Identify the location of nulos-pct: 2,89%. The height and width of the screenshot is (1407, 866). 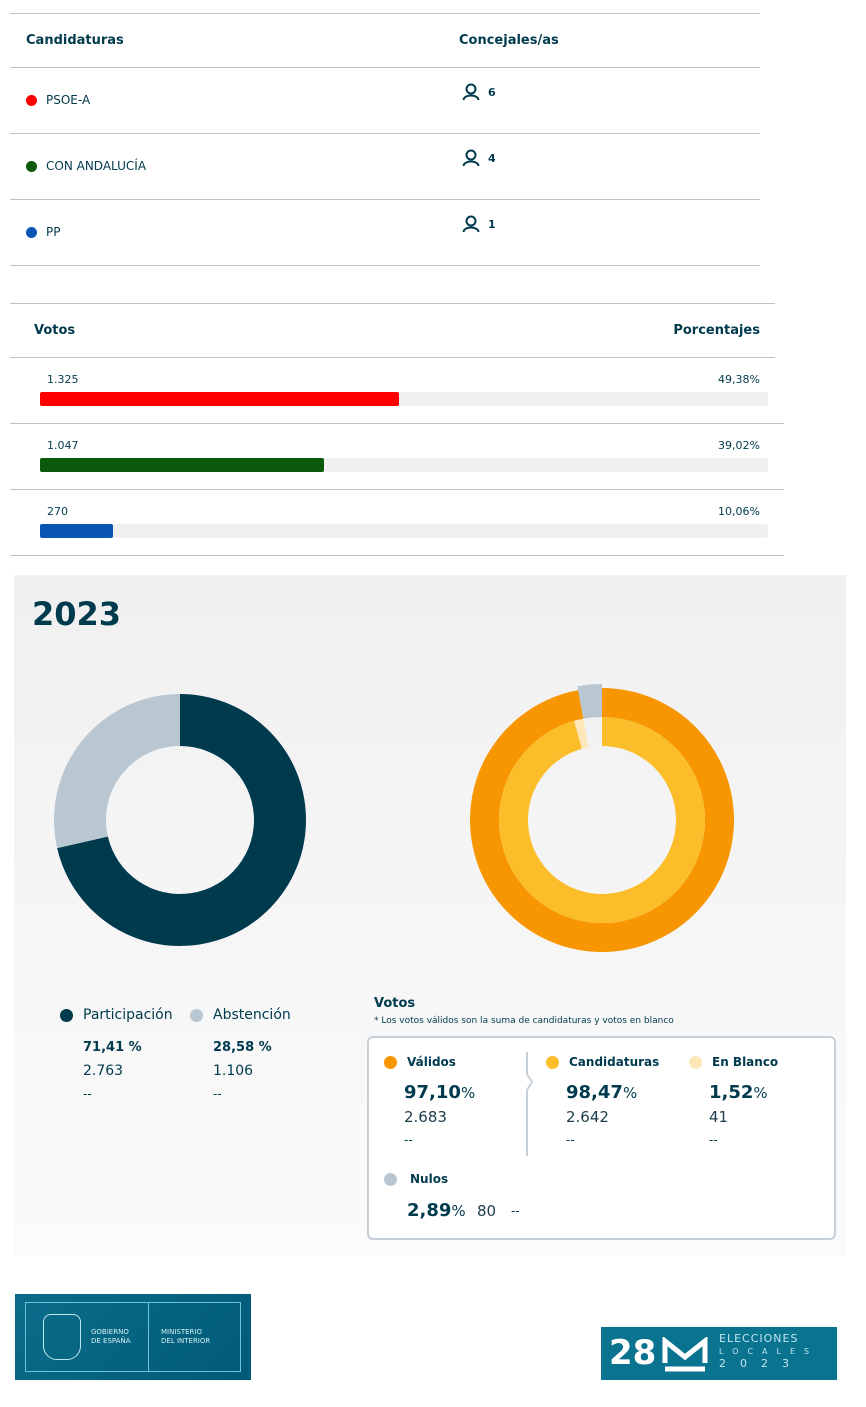
(436, 1210).